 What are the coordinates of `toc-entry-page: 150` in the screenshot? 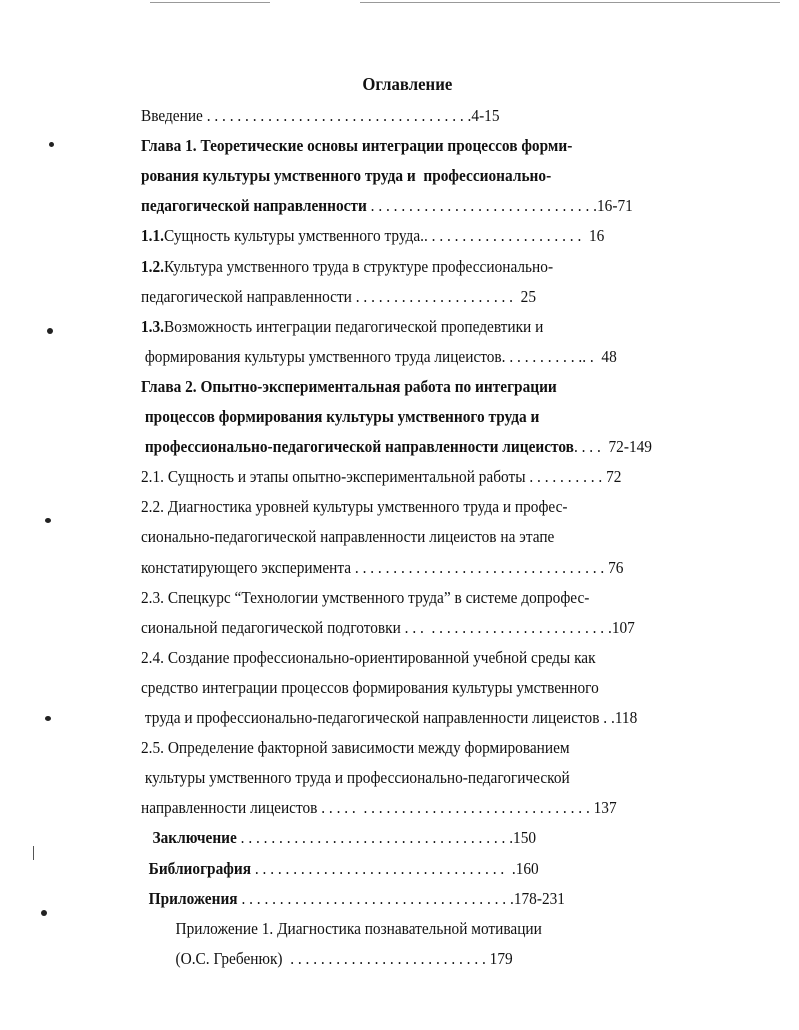 It's located at (525, 838).